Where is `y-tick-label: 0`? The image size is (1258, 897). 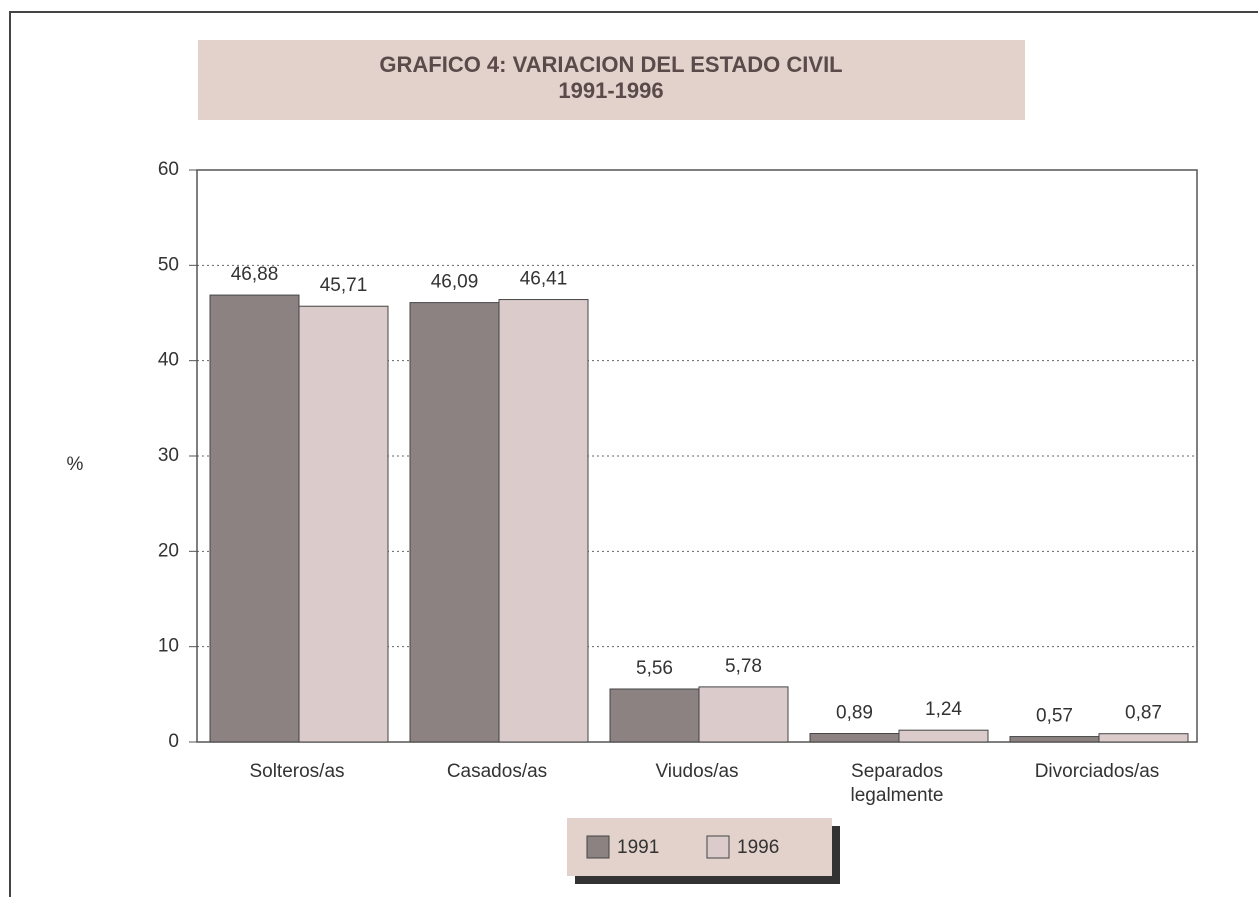 y-tick-label: 0 is located at coordinates (173, 741).